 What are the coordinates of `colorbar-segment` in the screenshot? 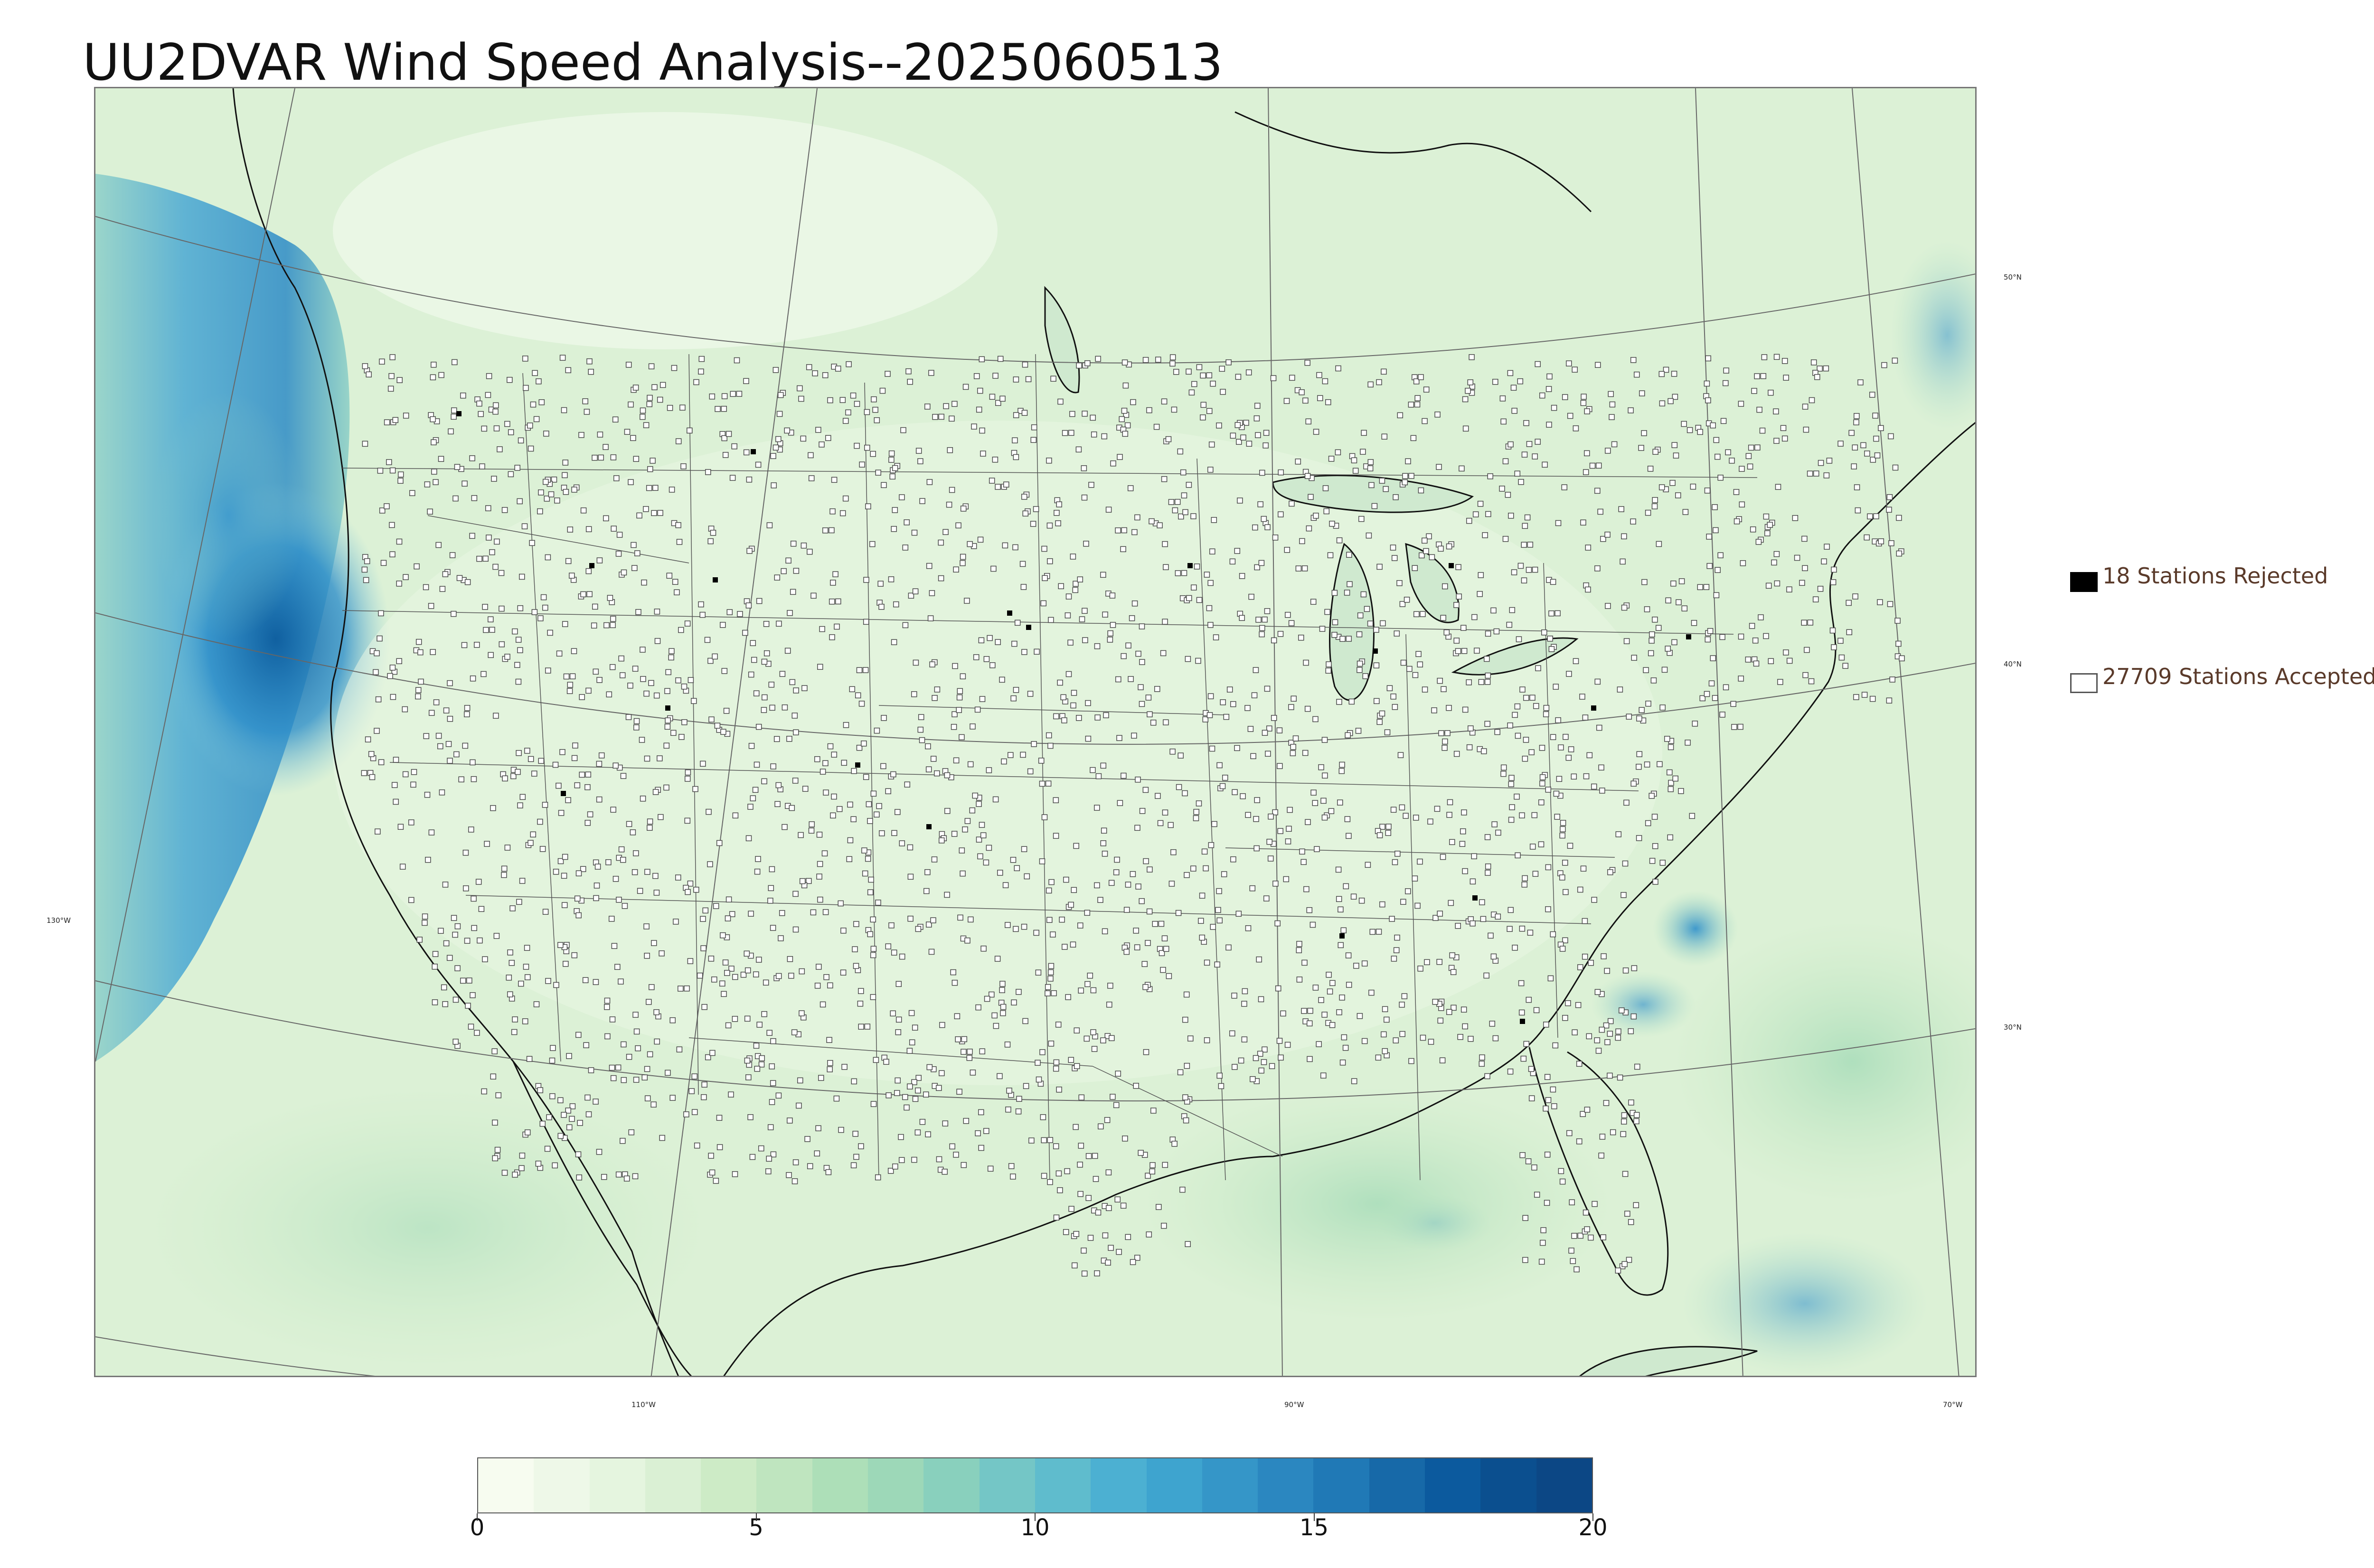 It's located at (729, 1485).